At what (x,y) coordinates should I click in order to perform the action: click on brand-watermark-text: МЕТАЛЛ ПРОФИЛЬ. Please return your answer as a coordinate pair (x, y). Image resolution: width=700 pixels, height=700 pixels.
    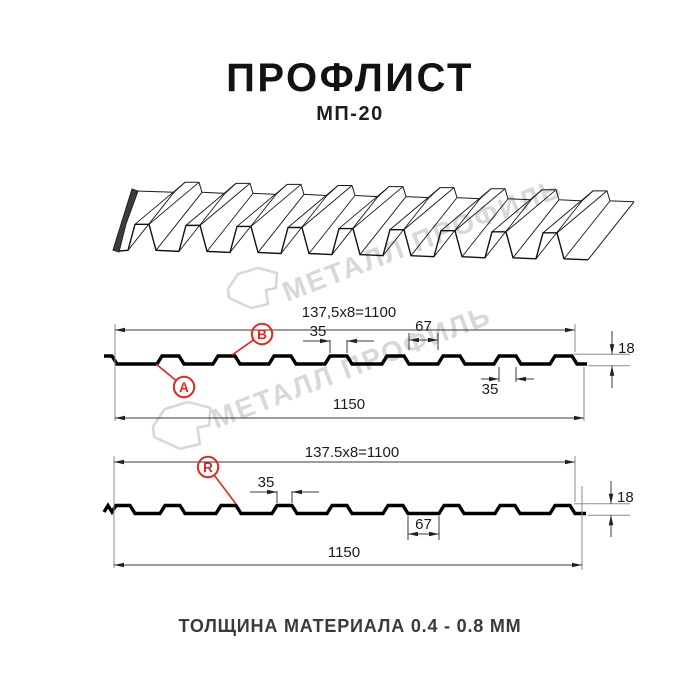
    Looking at the image, I should click on (422, 239).